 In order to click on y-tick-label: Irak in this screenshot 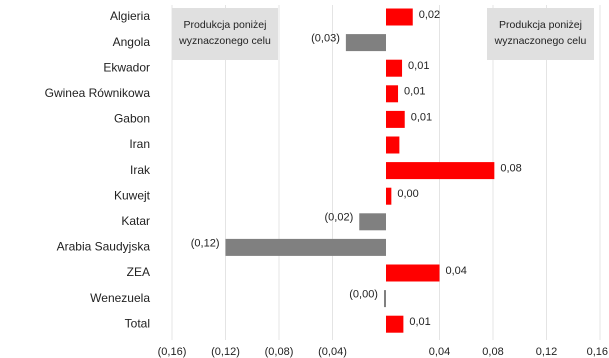, I will do `click(140, 170)`.